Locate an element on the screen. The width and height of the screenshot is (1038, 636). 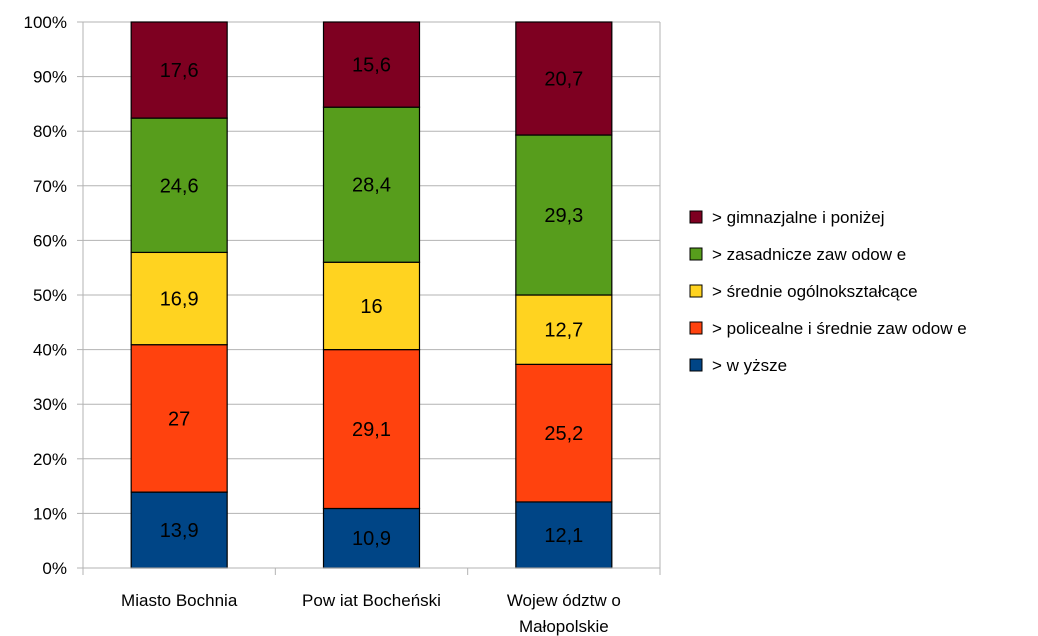
data-label: 28,4 is located at coordinates (371, 186).